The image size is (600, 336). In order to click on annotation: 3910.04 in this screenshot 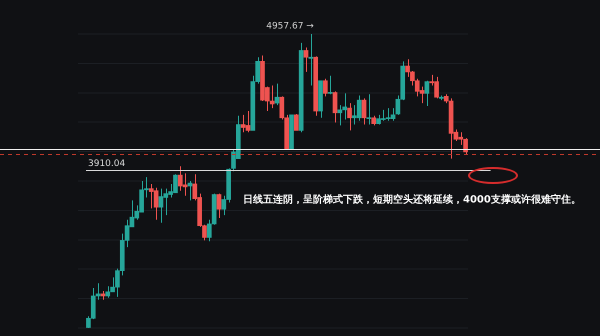, I will do `click(107, 163)`.